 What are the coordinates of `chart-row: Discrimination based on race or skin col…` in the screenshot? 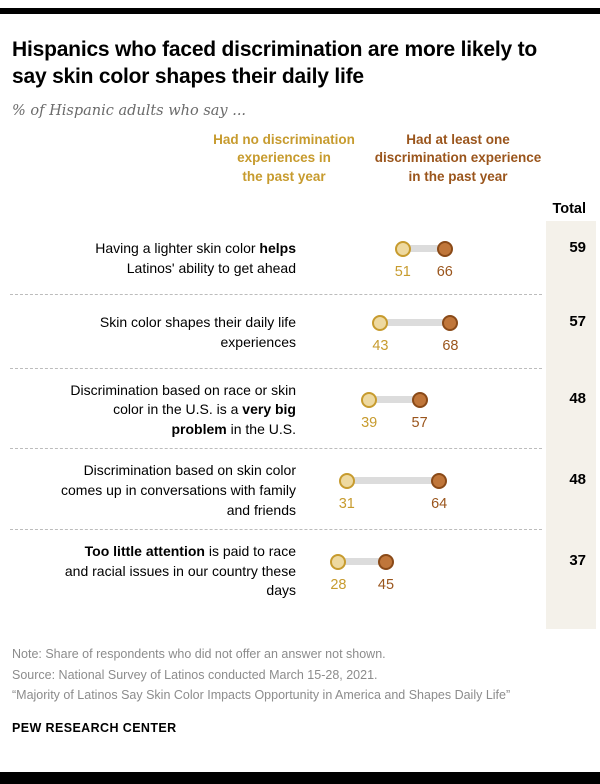 It's located at (300, 409).